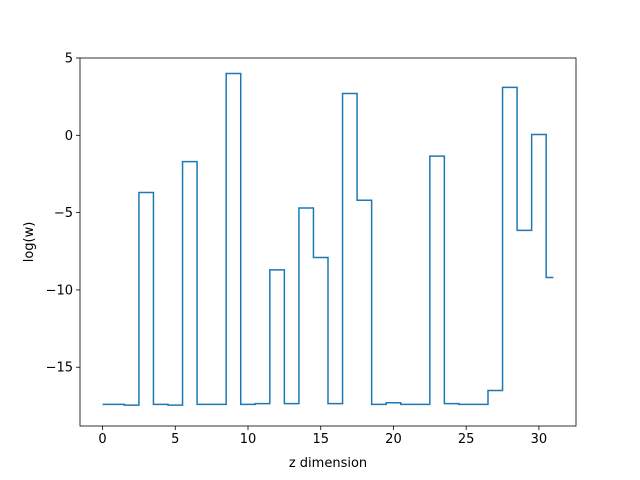 The height and width of the screenshot is (480, 640). I want to click on y-tick-label: −15, so click(59, 368).